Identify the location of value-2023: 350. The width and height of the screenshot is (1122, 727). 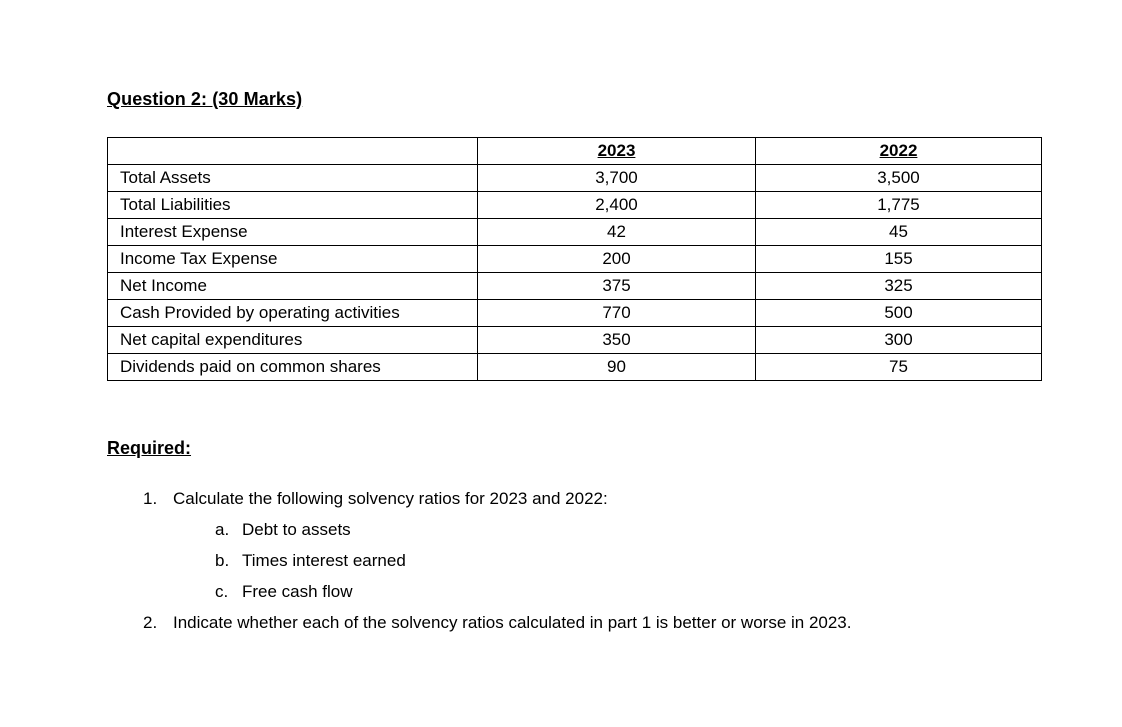
(616, 340).